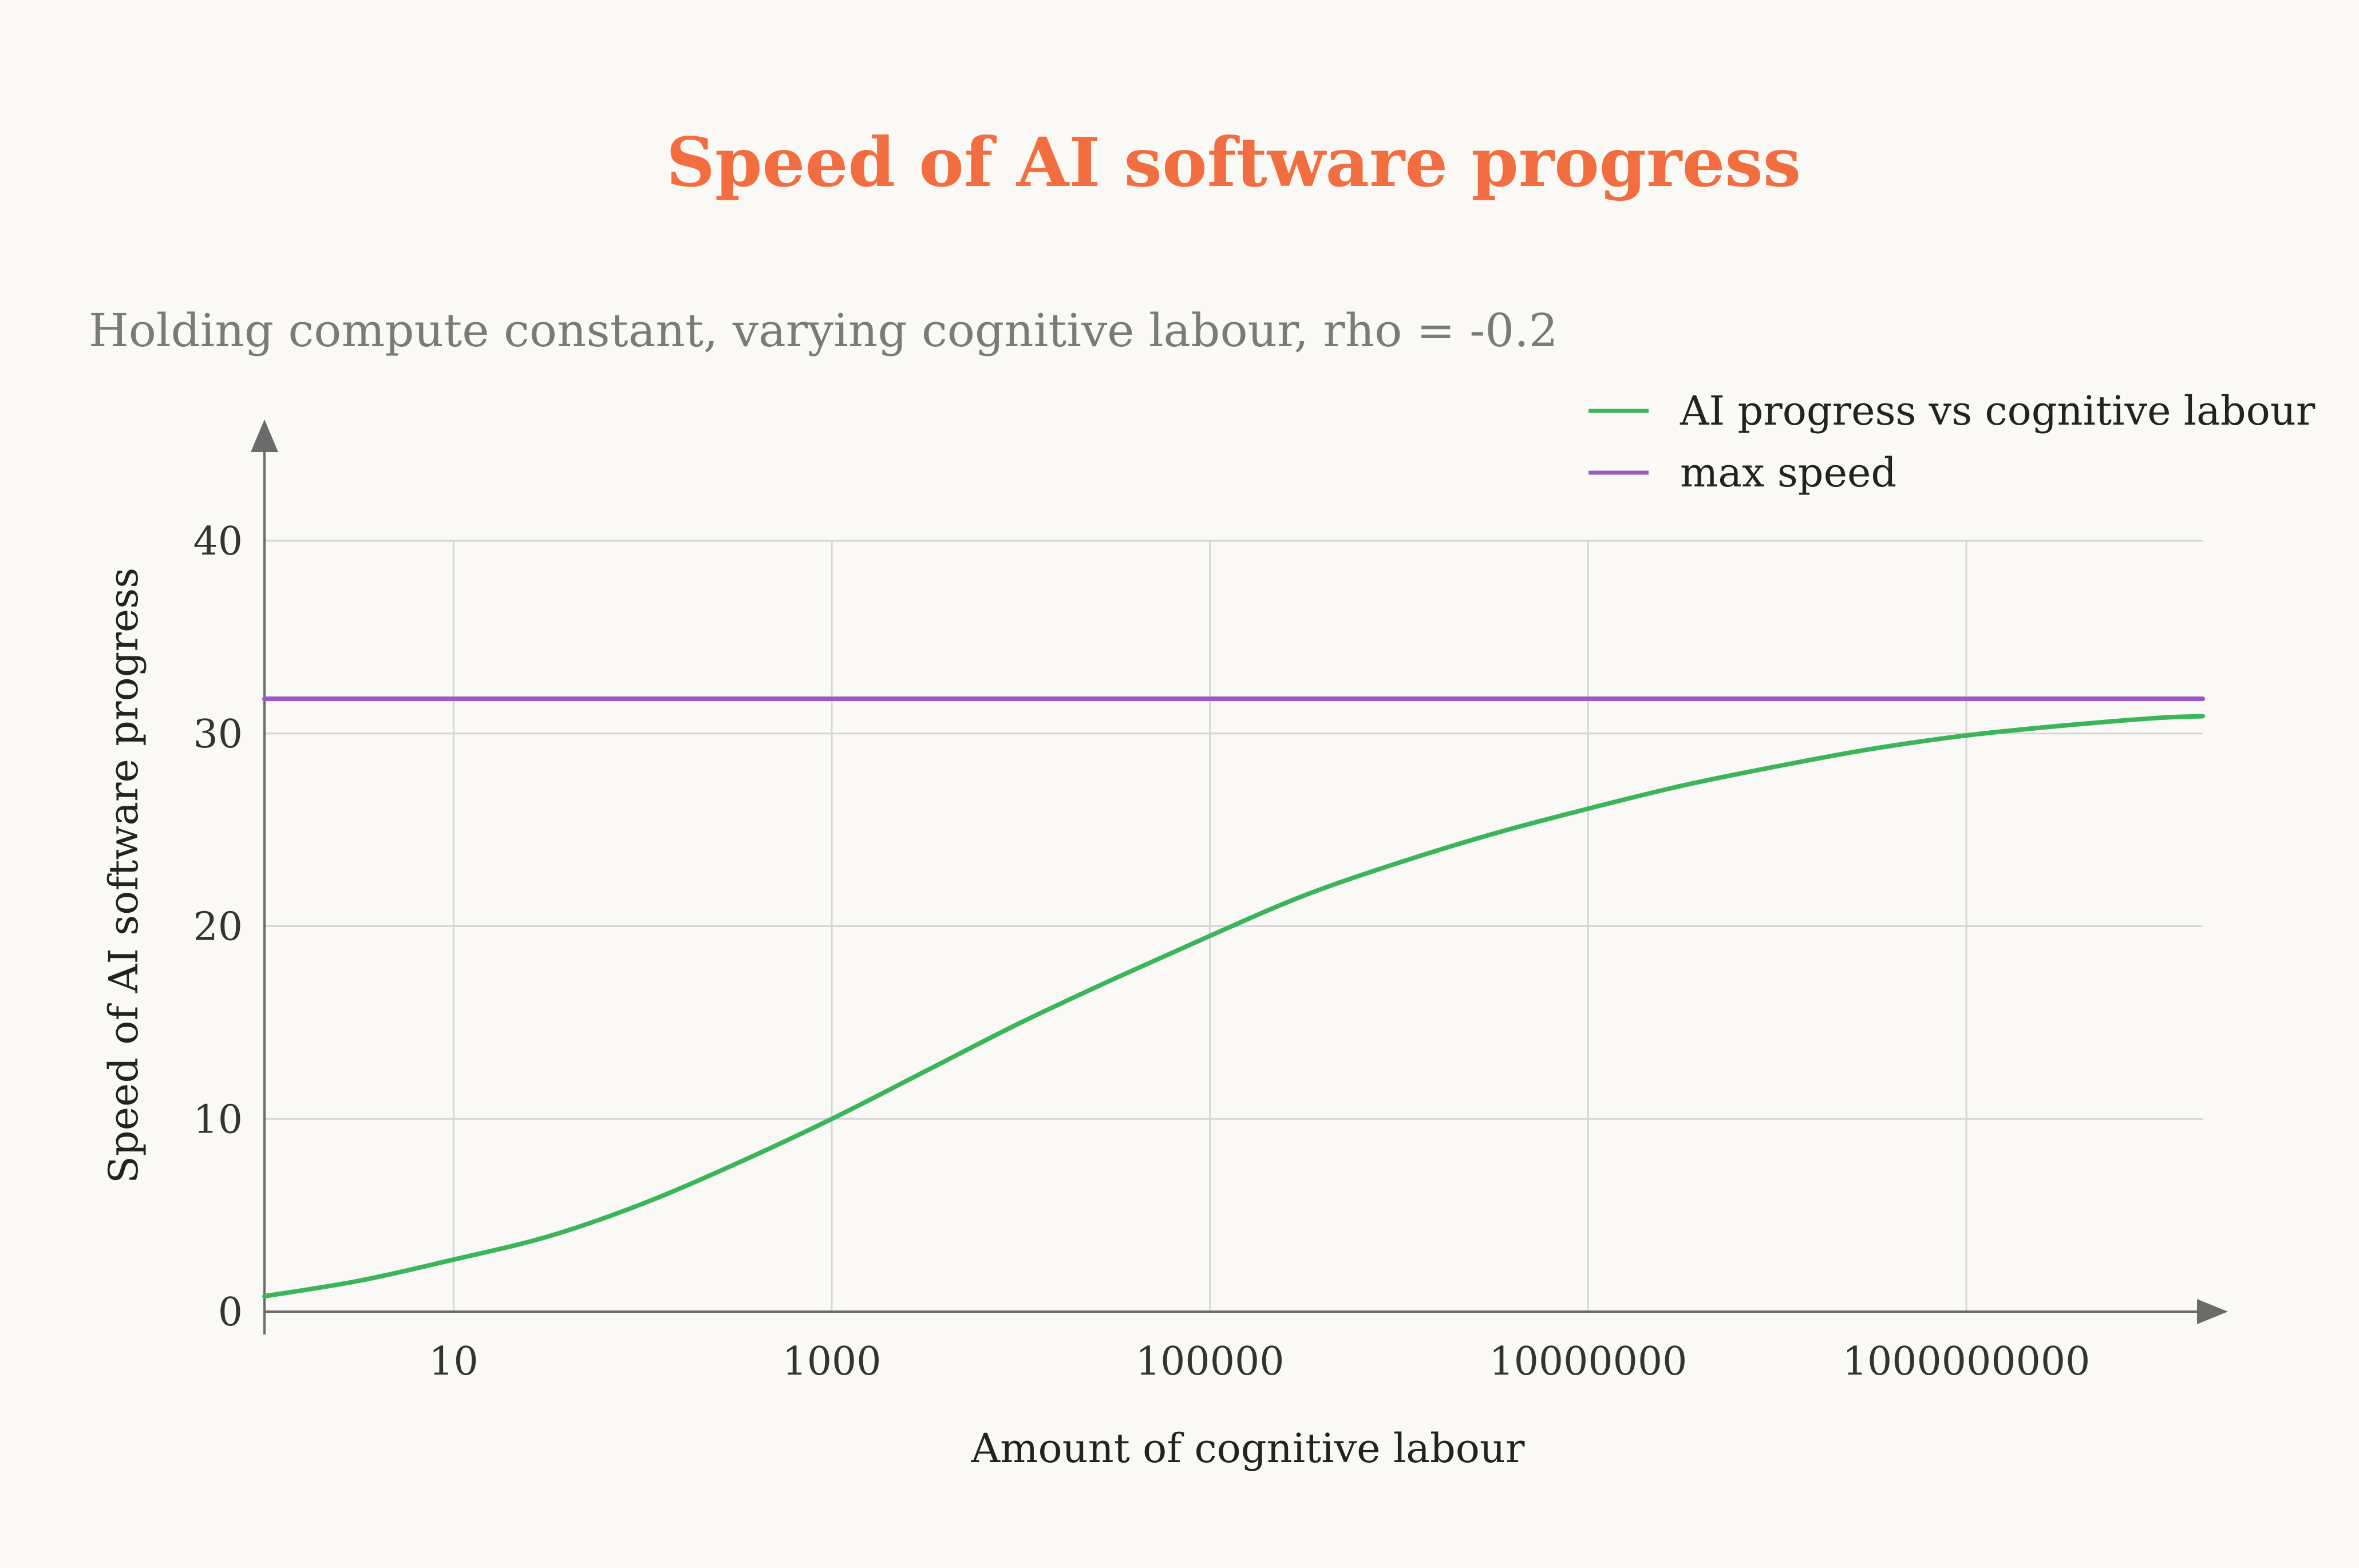  Describe the element at coordinates (218, 734) in the screenshot. I see `y-tick-label: 30` at that location.